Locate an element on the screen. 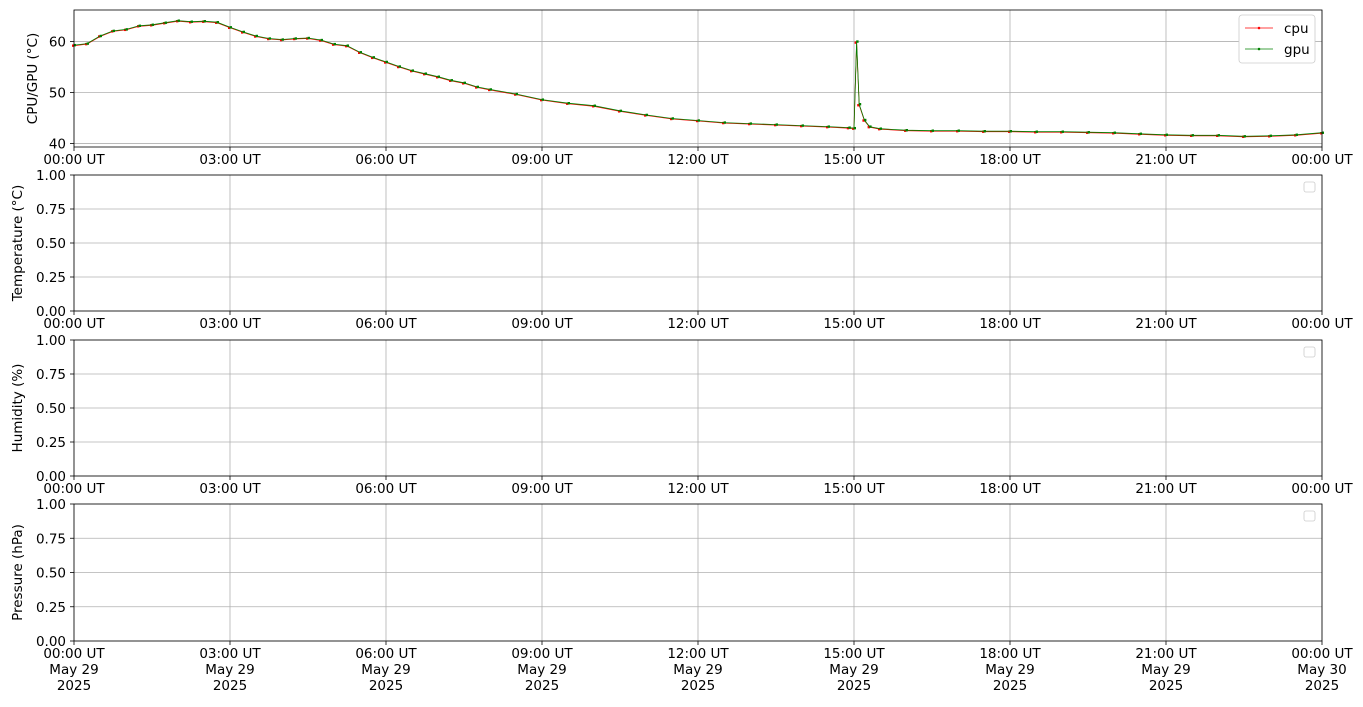 The image size is (1363, 707). legend-label-gpu: gpu is located at coordinates (1297, 50).